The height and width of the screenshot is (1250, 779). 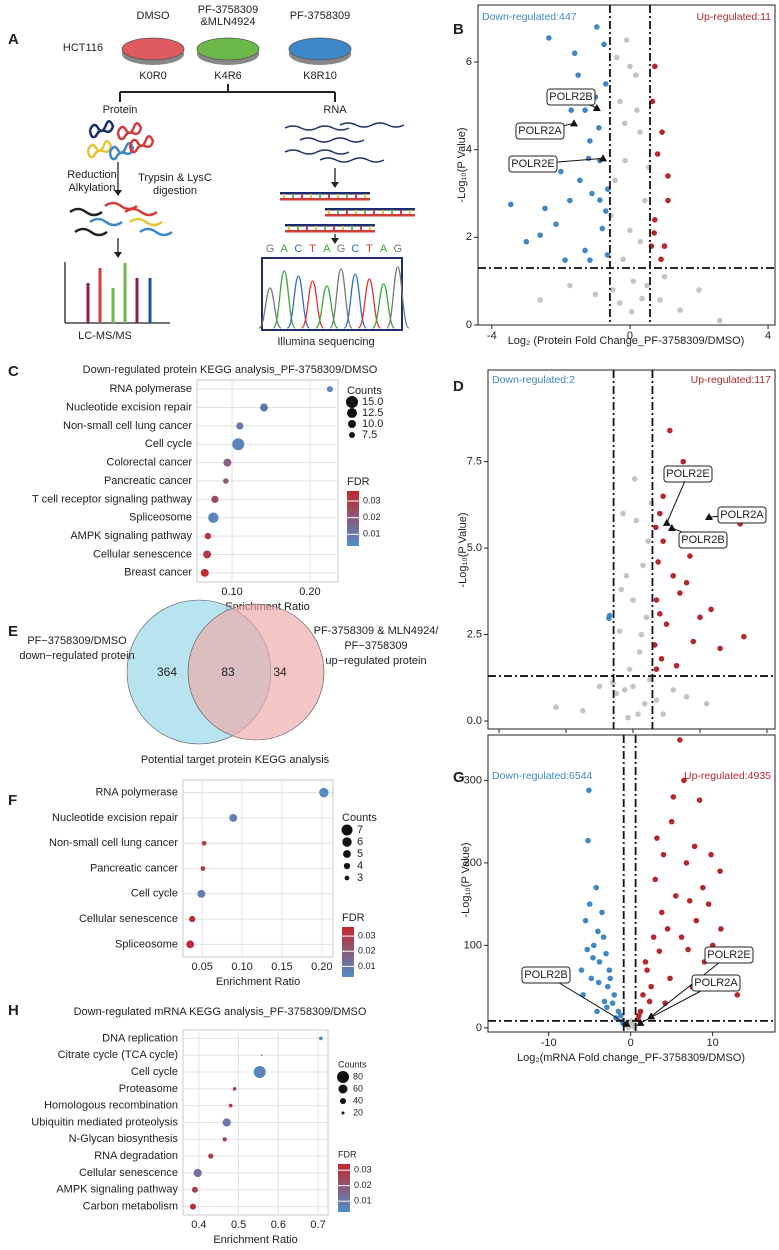 What do you see at coordinates (270, 249) in the screenshot?
I see `sequence-letter: G` at bounding box center [270, 249].